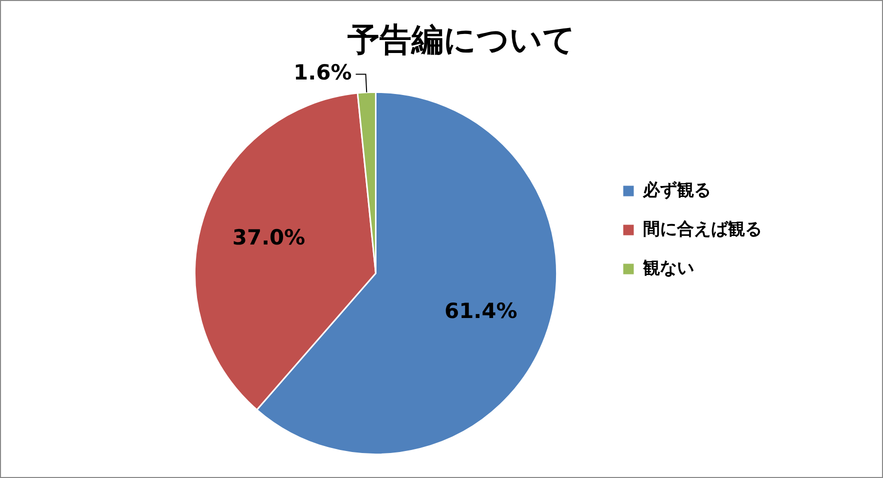 The width and height of the screenshot is (883, 478). Describe the element at coordinates (269, 238) in the screenshot. I see `data-label: 37.0%` at that location.